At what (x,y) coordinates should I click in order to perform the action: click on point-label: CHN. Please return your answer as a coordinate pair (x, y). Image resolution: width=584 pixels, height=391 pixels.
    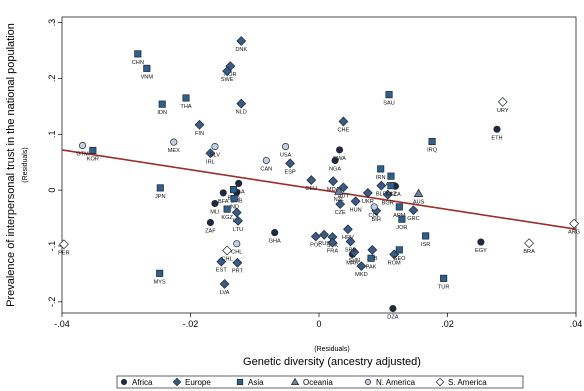
    Looking at the image, I should click on (138, 63).